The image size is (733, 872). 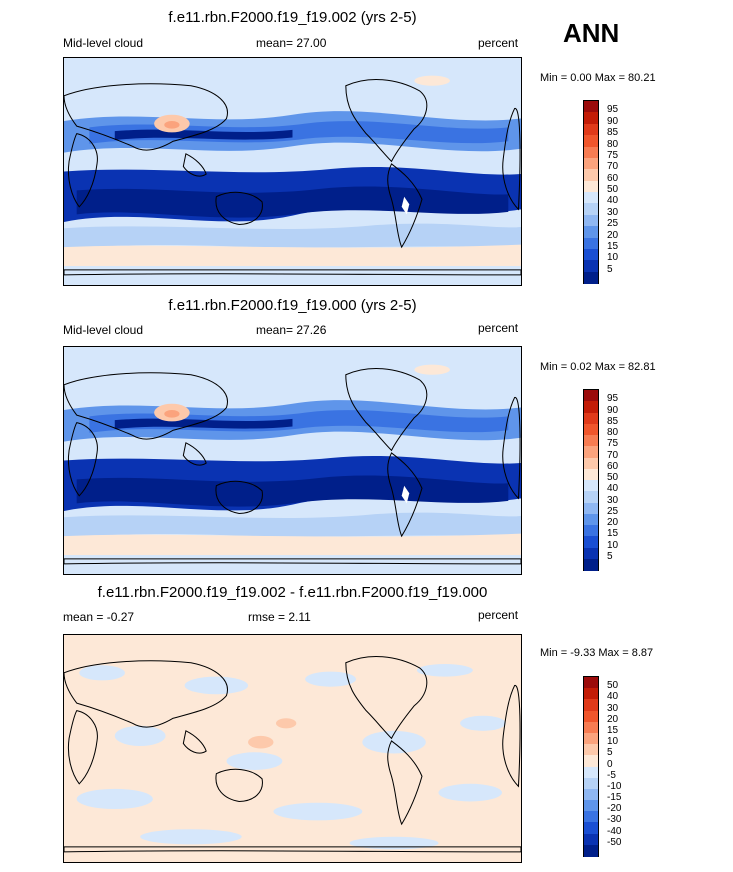 What do you see at coordinates (614, 820) in the screenshot?
I see `colorbar-tick-label: -30` at bounding box center [614, 820].